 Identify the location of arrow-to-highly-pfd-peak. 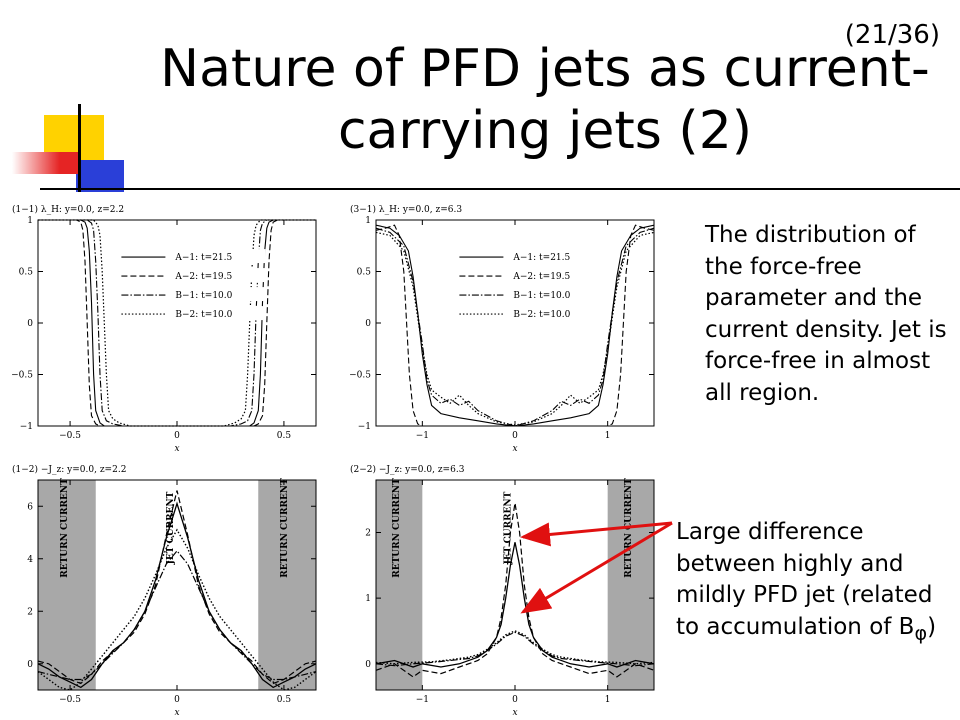
(596, 534).